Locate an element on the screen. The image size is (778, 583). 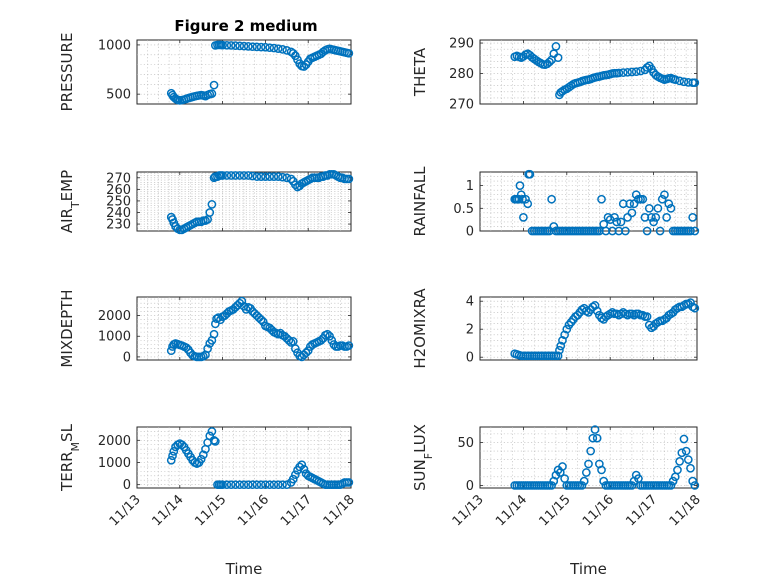
y-tick-label: 0 is located at coordinates (127, 485).